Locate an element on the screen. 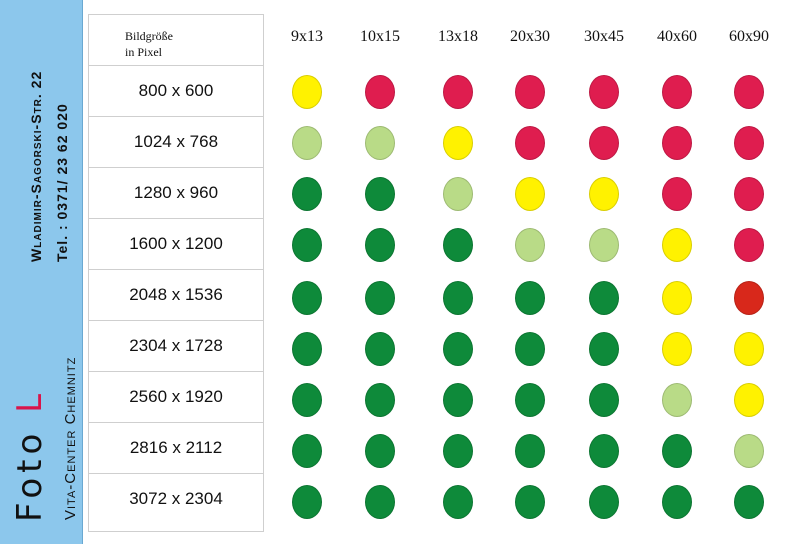  resolution-header: Bildgröße in Pixel is located at coordinates (176, 40).